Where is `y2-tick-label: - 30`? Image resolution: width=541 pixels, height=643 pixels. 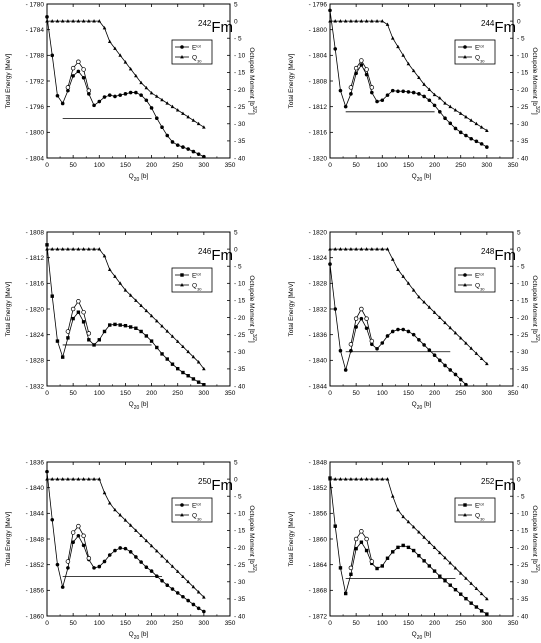 y2-tick-label: - 30 is located at coordinates (240, 124).